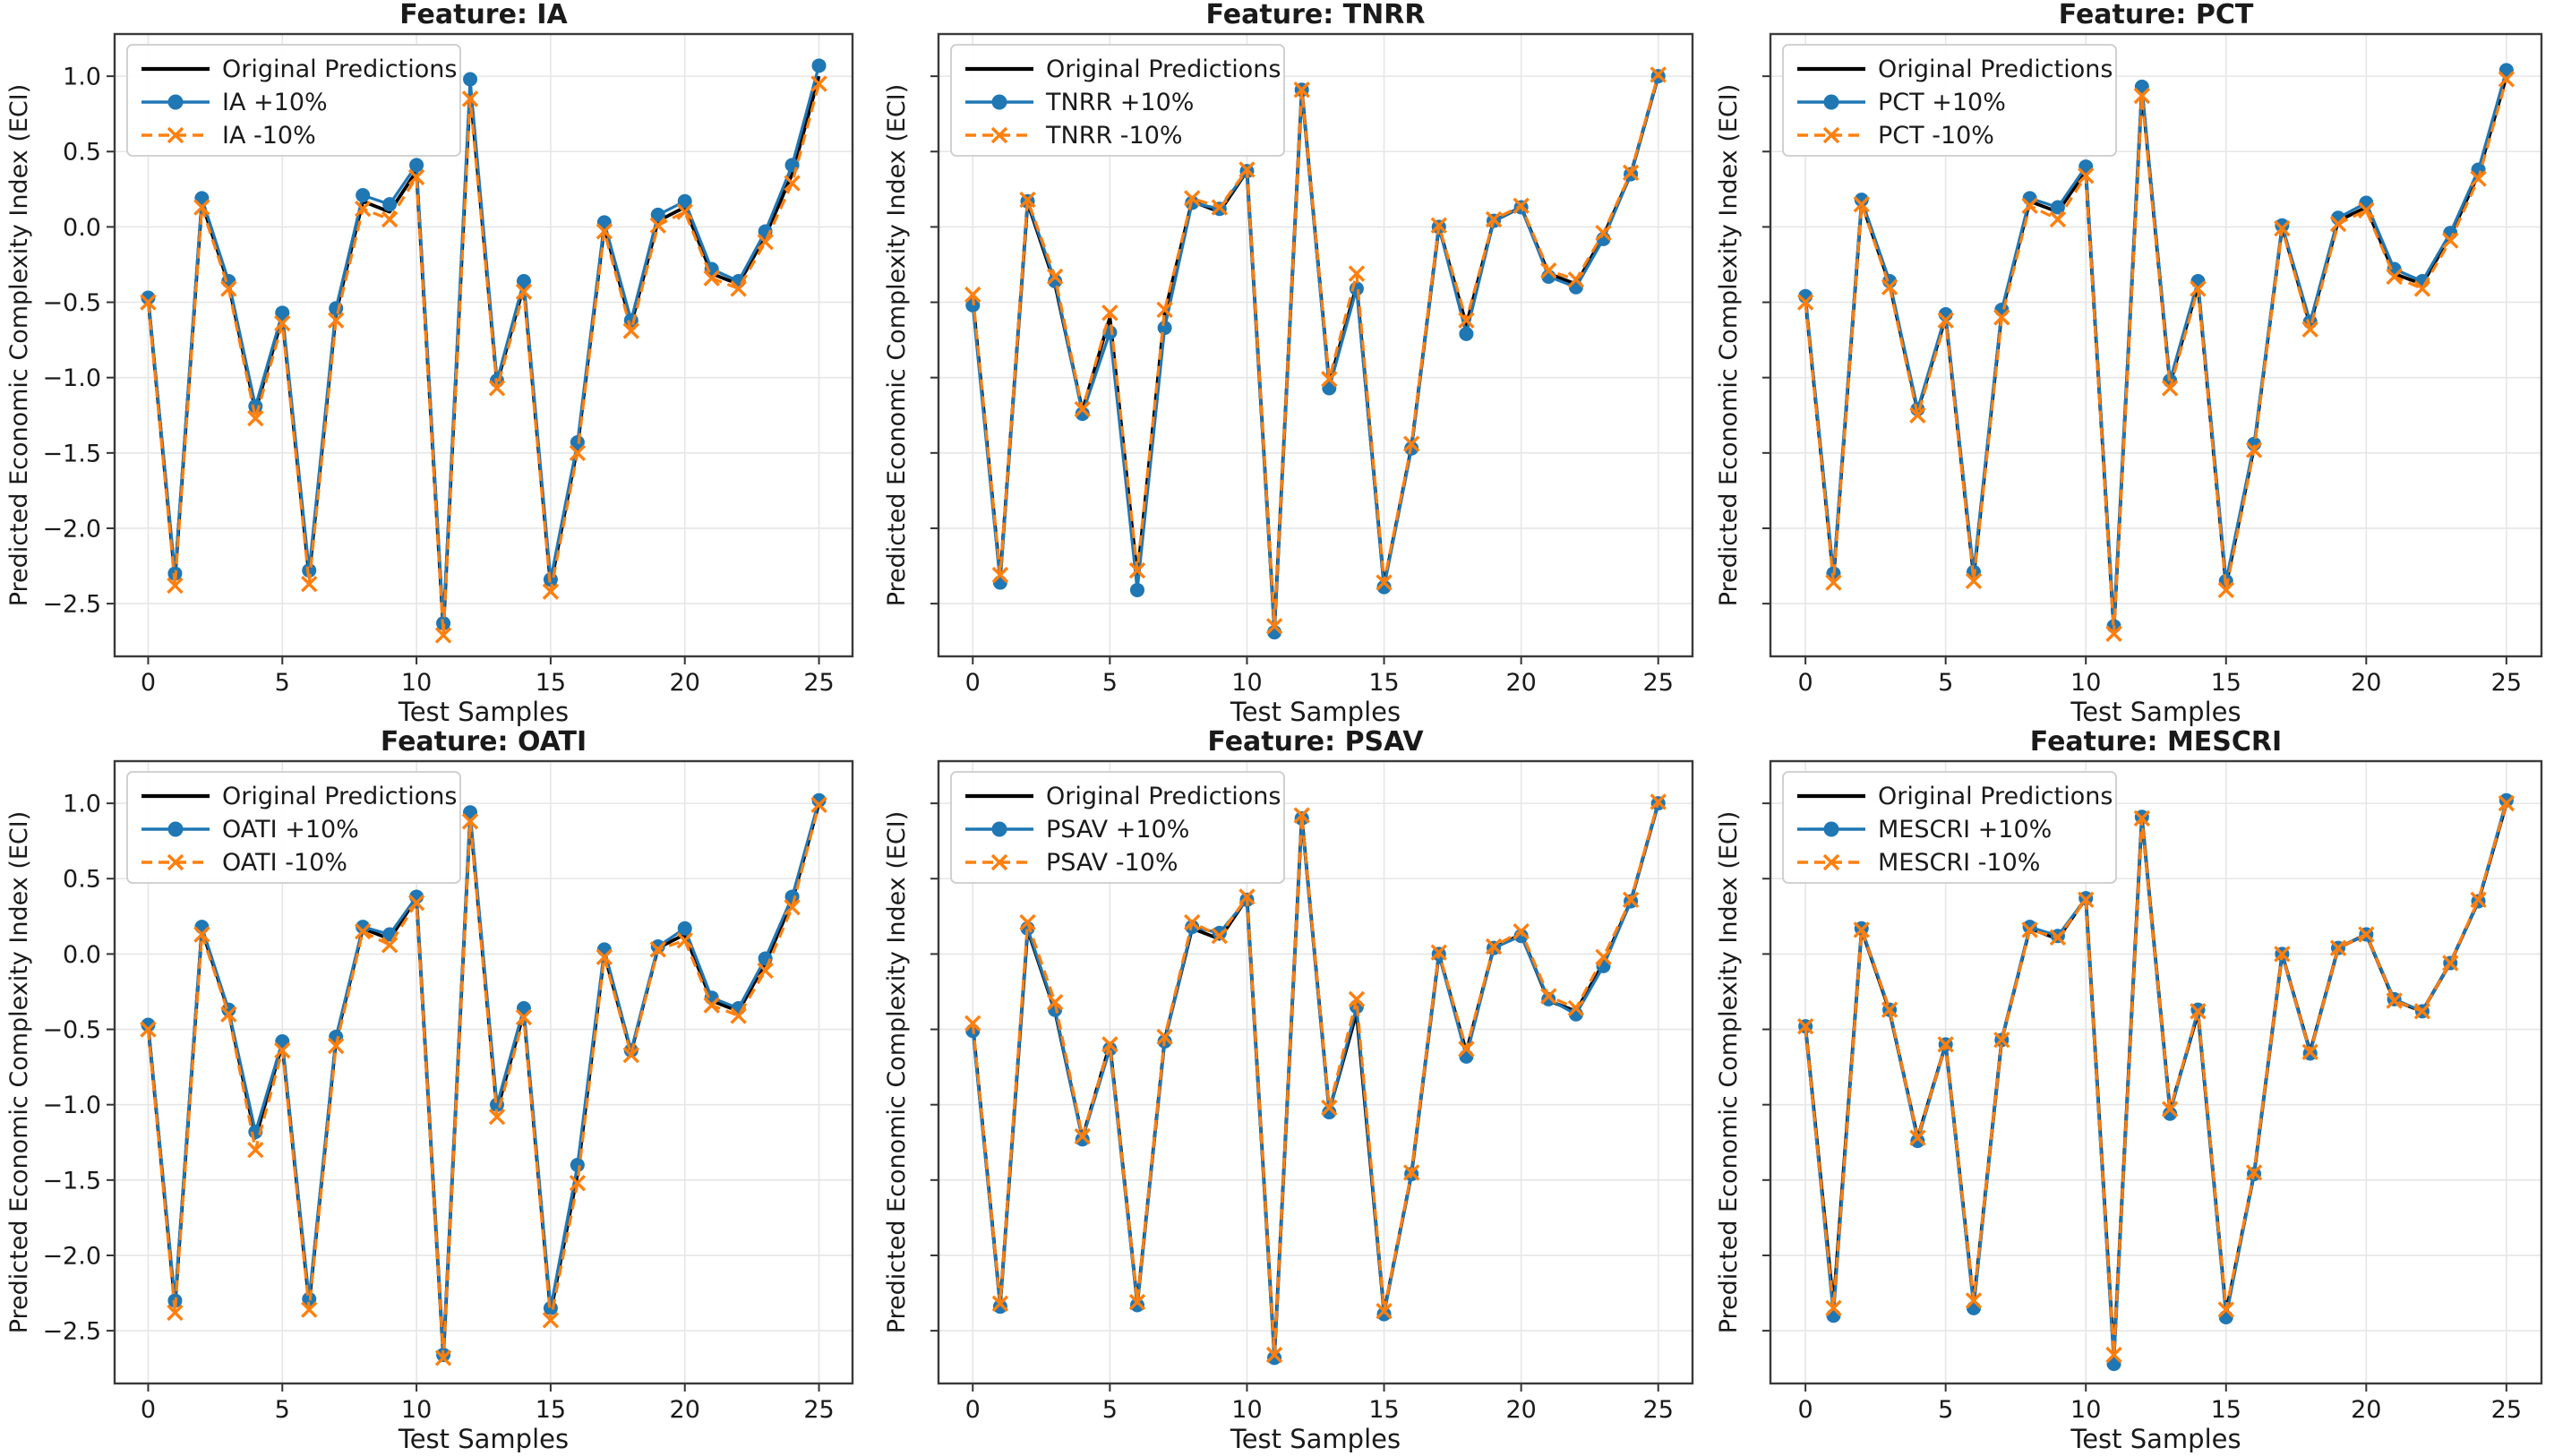 Image resolution: width=2554 pixels, height=1456 pixels. What do you see at coordinates (1316, 15) in the screenshot?
I see `chart-title: Feature: TNRR` at bounding box center [1316, 15].